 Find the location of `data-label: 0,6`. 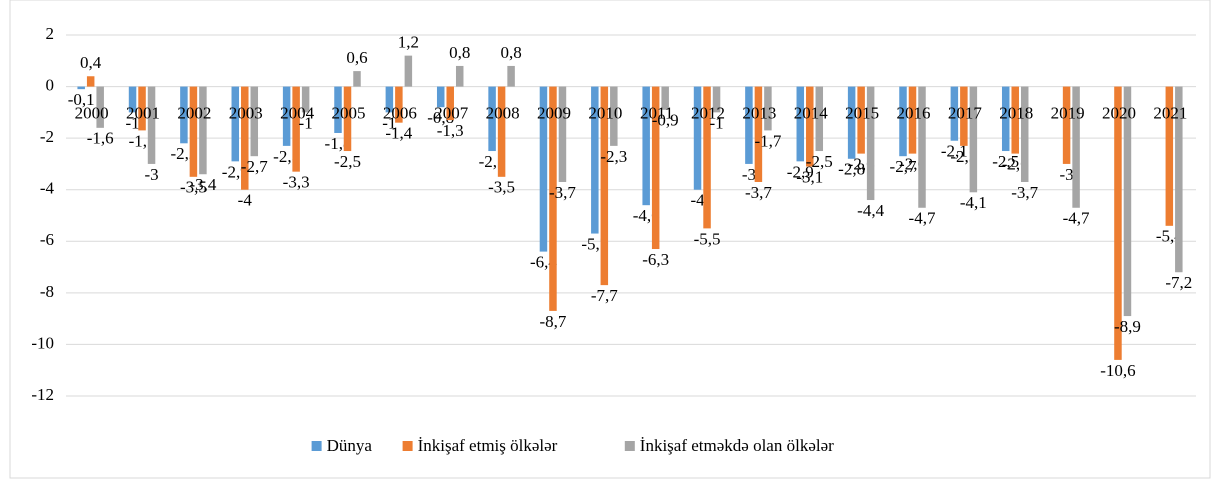

data-label: 0,6 is located at coordinates (356, 57).